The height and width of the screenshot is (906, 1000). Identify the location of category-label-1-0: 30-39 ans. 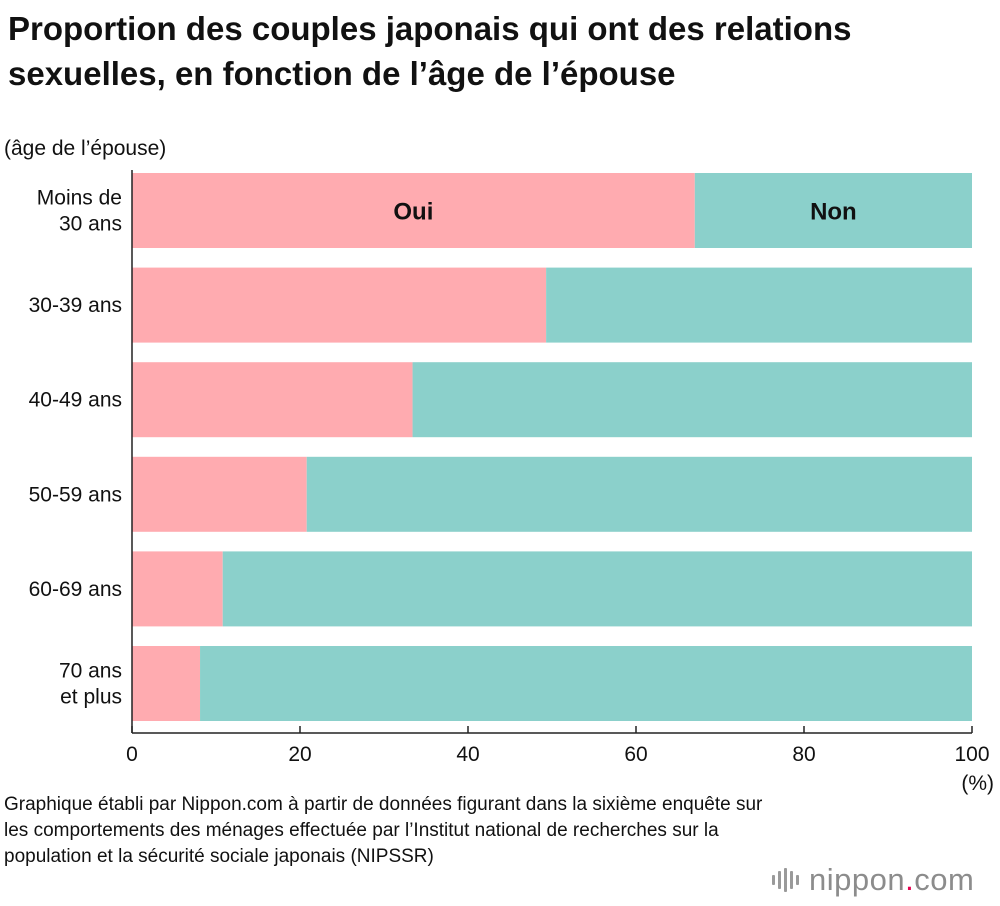
(75, 305).